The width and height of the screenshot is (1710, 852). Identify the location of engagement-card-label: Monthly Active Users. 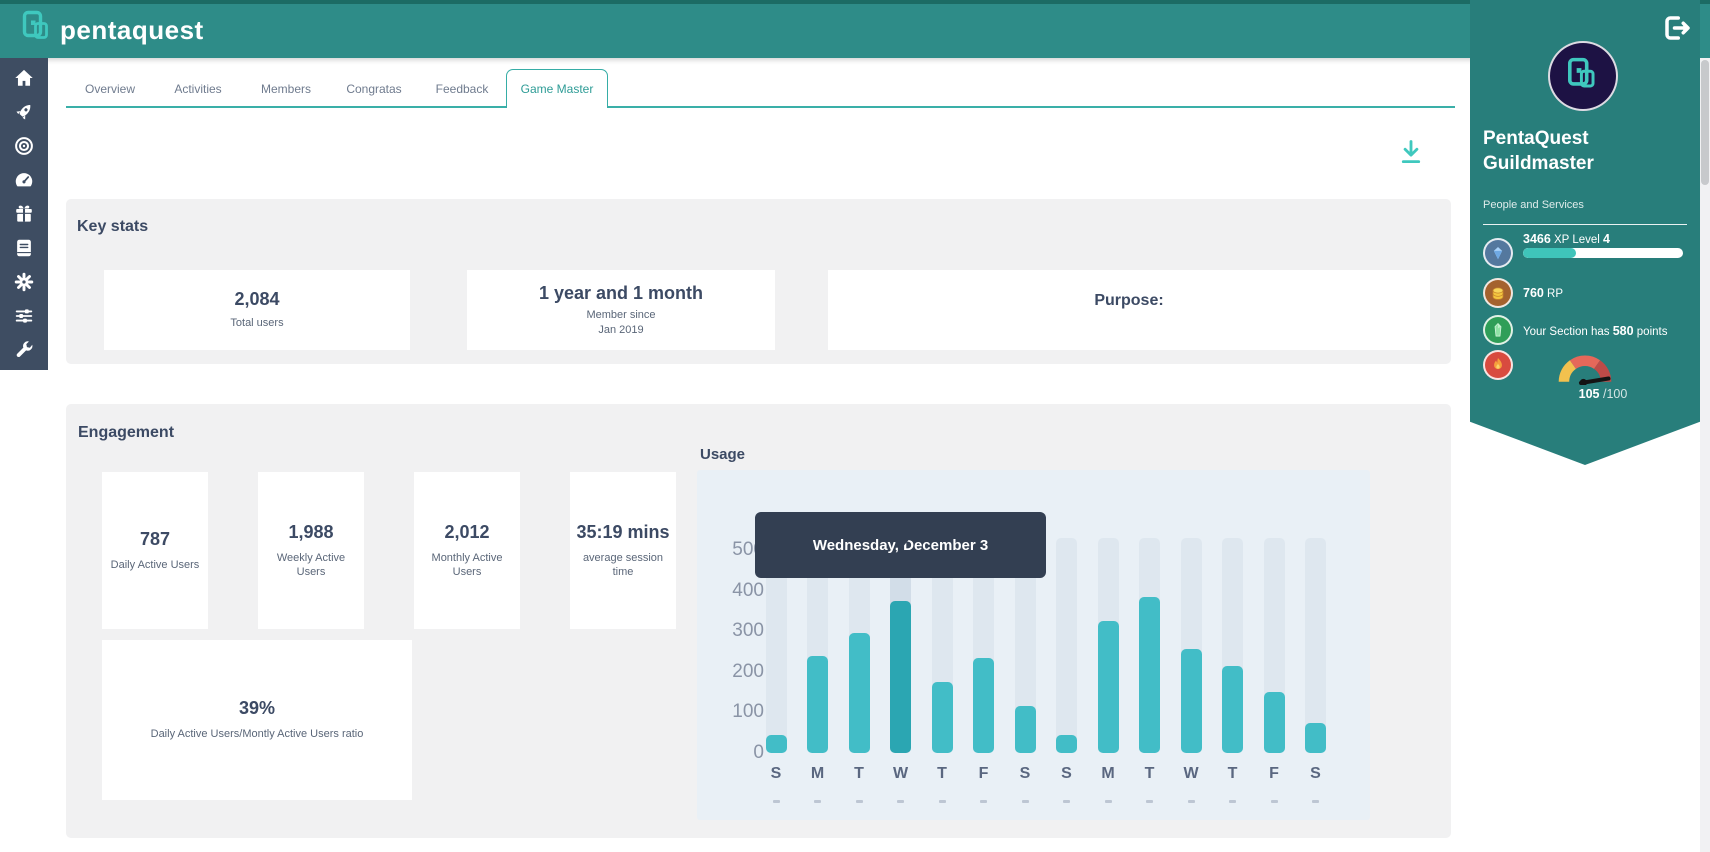
(467, 564).